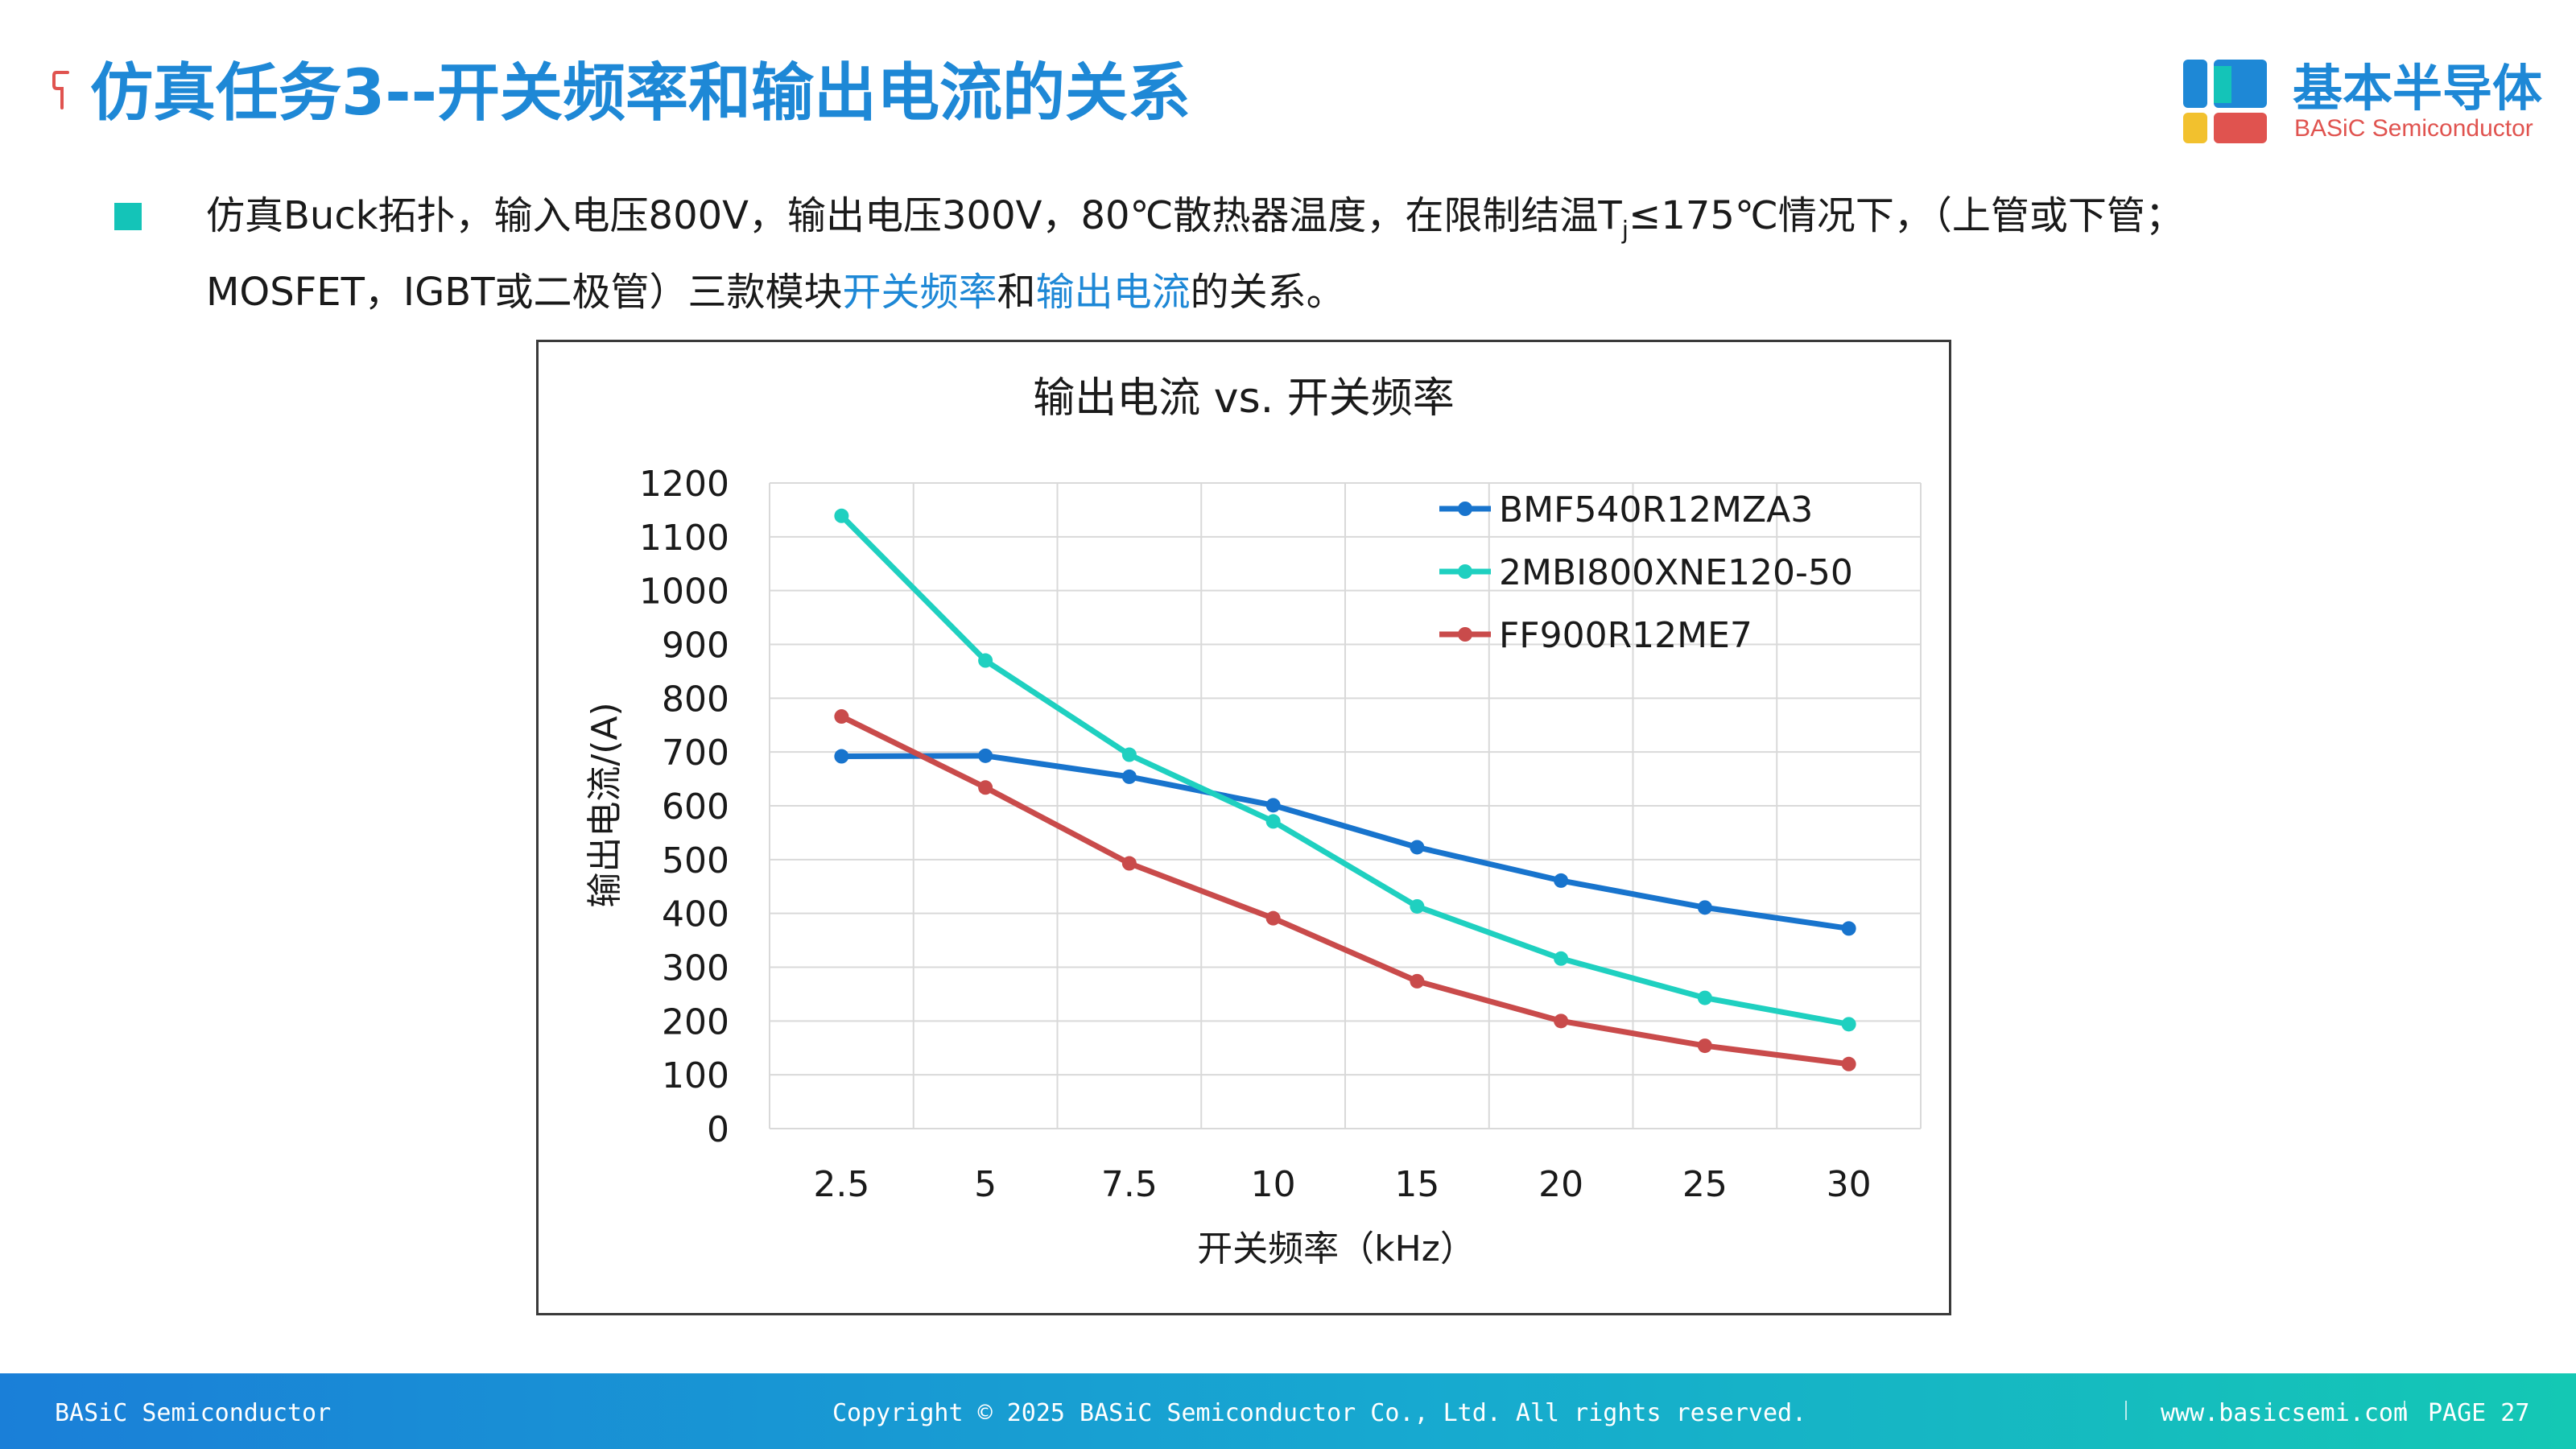  I want to click on footer-bar, so click(1288, 1411).